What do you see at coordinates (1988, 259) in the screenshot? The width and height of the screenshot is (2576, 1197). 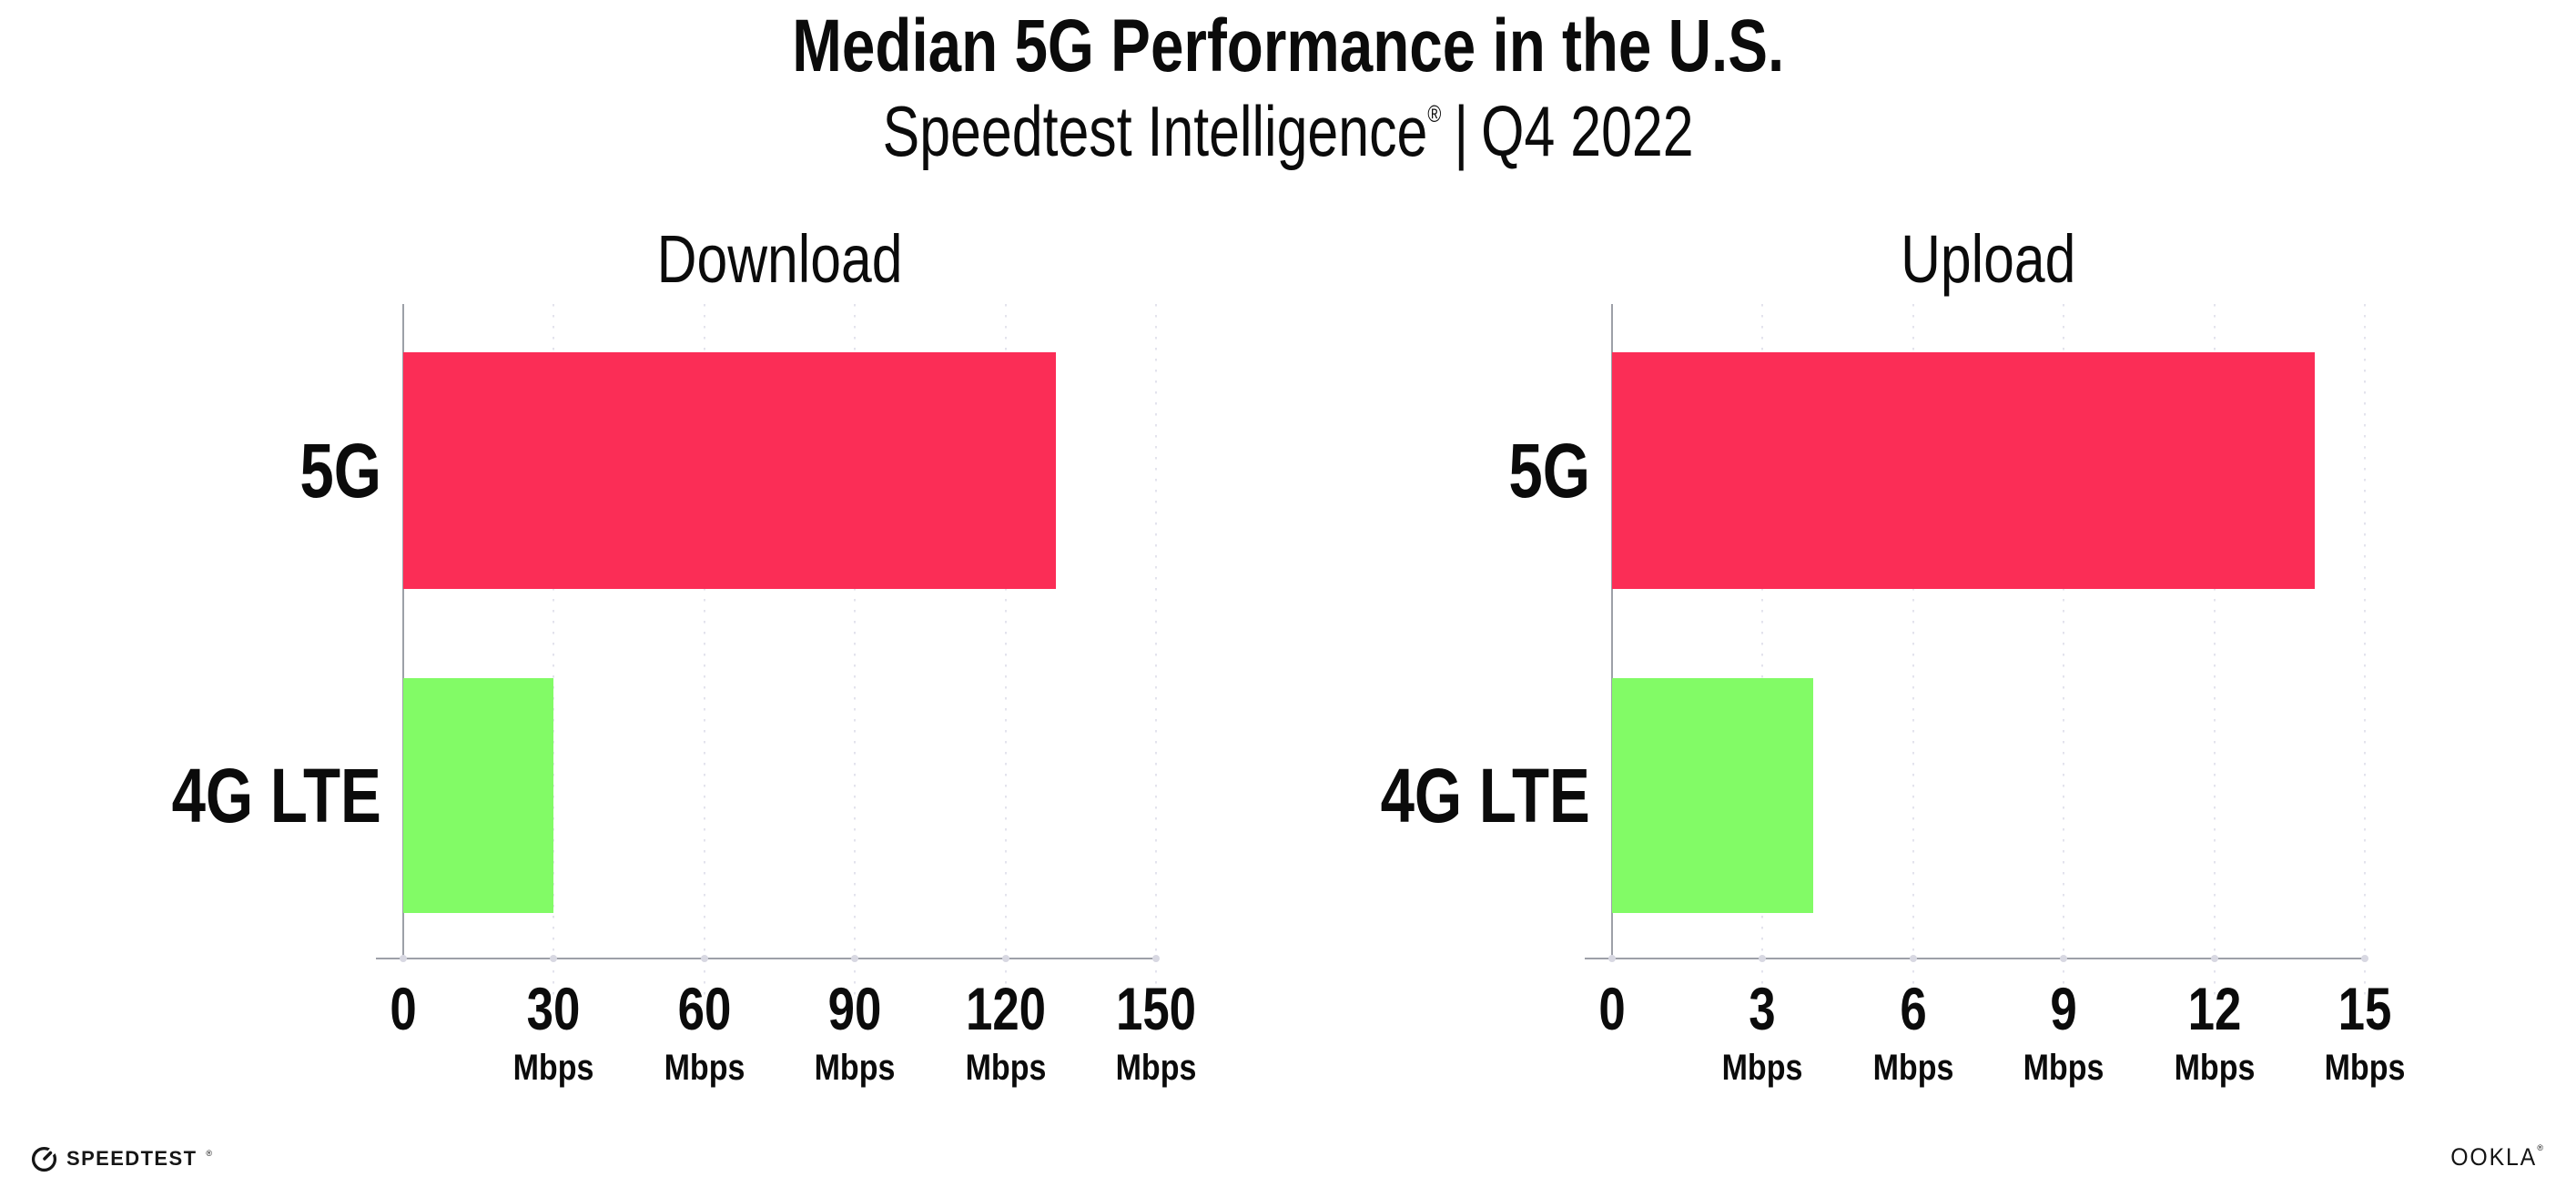 I see `upload-chart-title: Upload` at bounding box center [1988, 259].